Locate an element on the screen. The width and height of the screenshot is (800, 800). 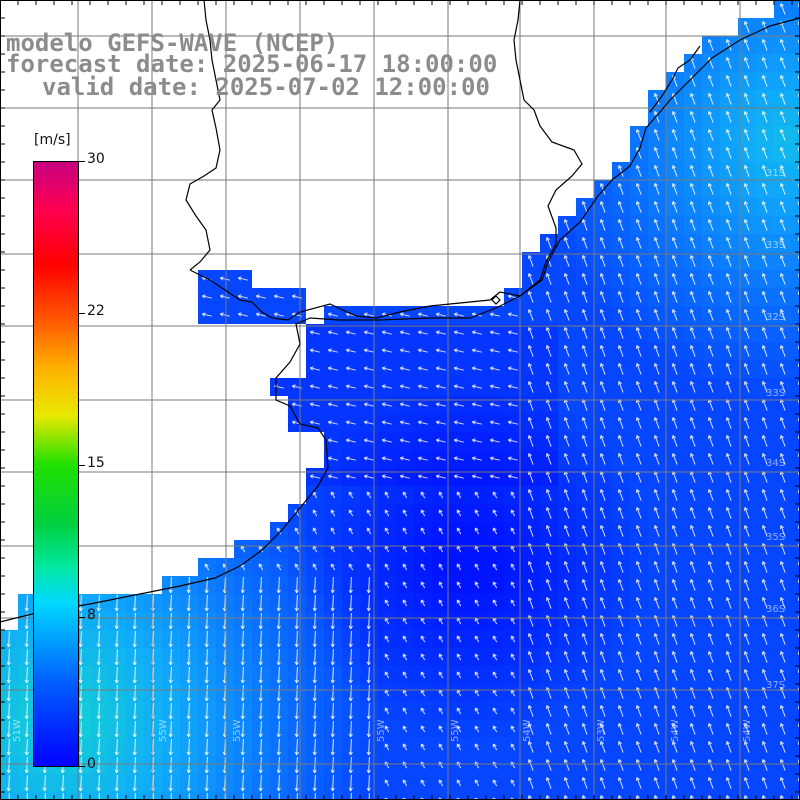
colorbar-tick-label: 30 is located at coordinates (96, 159).